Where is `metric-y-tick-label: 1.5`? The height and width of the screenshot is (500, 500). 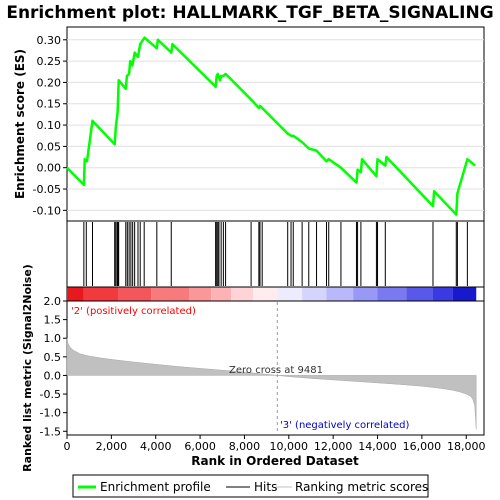 metric-y-tick-label: 1.5 is located at coordinates (53, 320).